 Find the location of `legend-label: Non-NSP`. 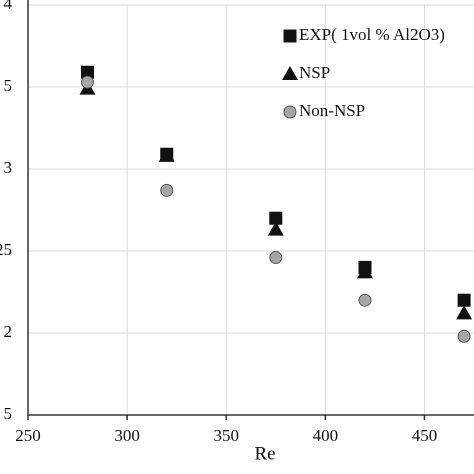

legend-label: Non-NSP is located at coordinates (332, 110).